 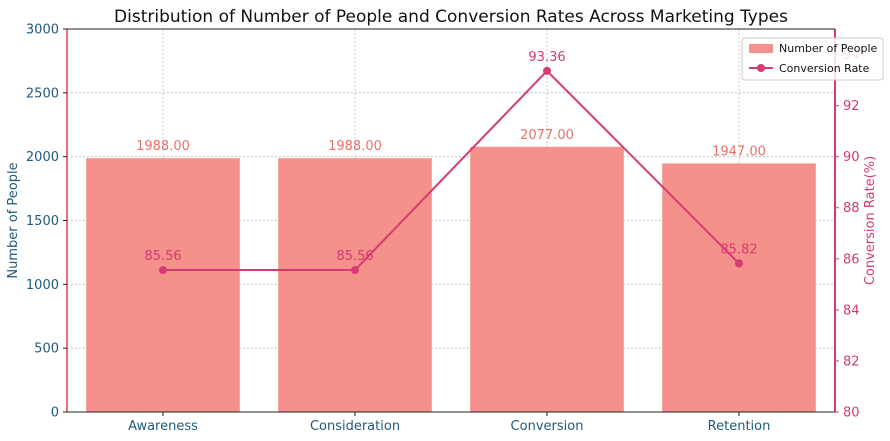 What do you see at coordinates (42, 221) in the screenshot?
I see `left-tick-label: 1500` at bounding box center [42, 221].